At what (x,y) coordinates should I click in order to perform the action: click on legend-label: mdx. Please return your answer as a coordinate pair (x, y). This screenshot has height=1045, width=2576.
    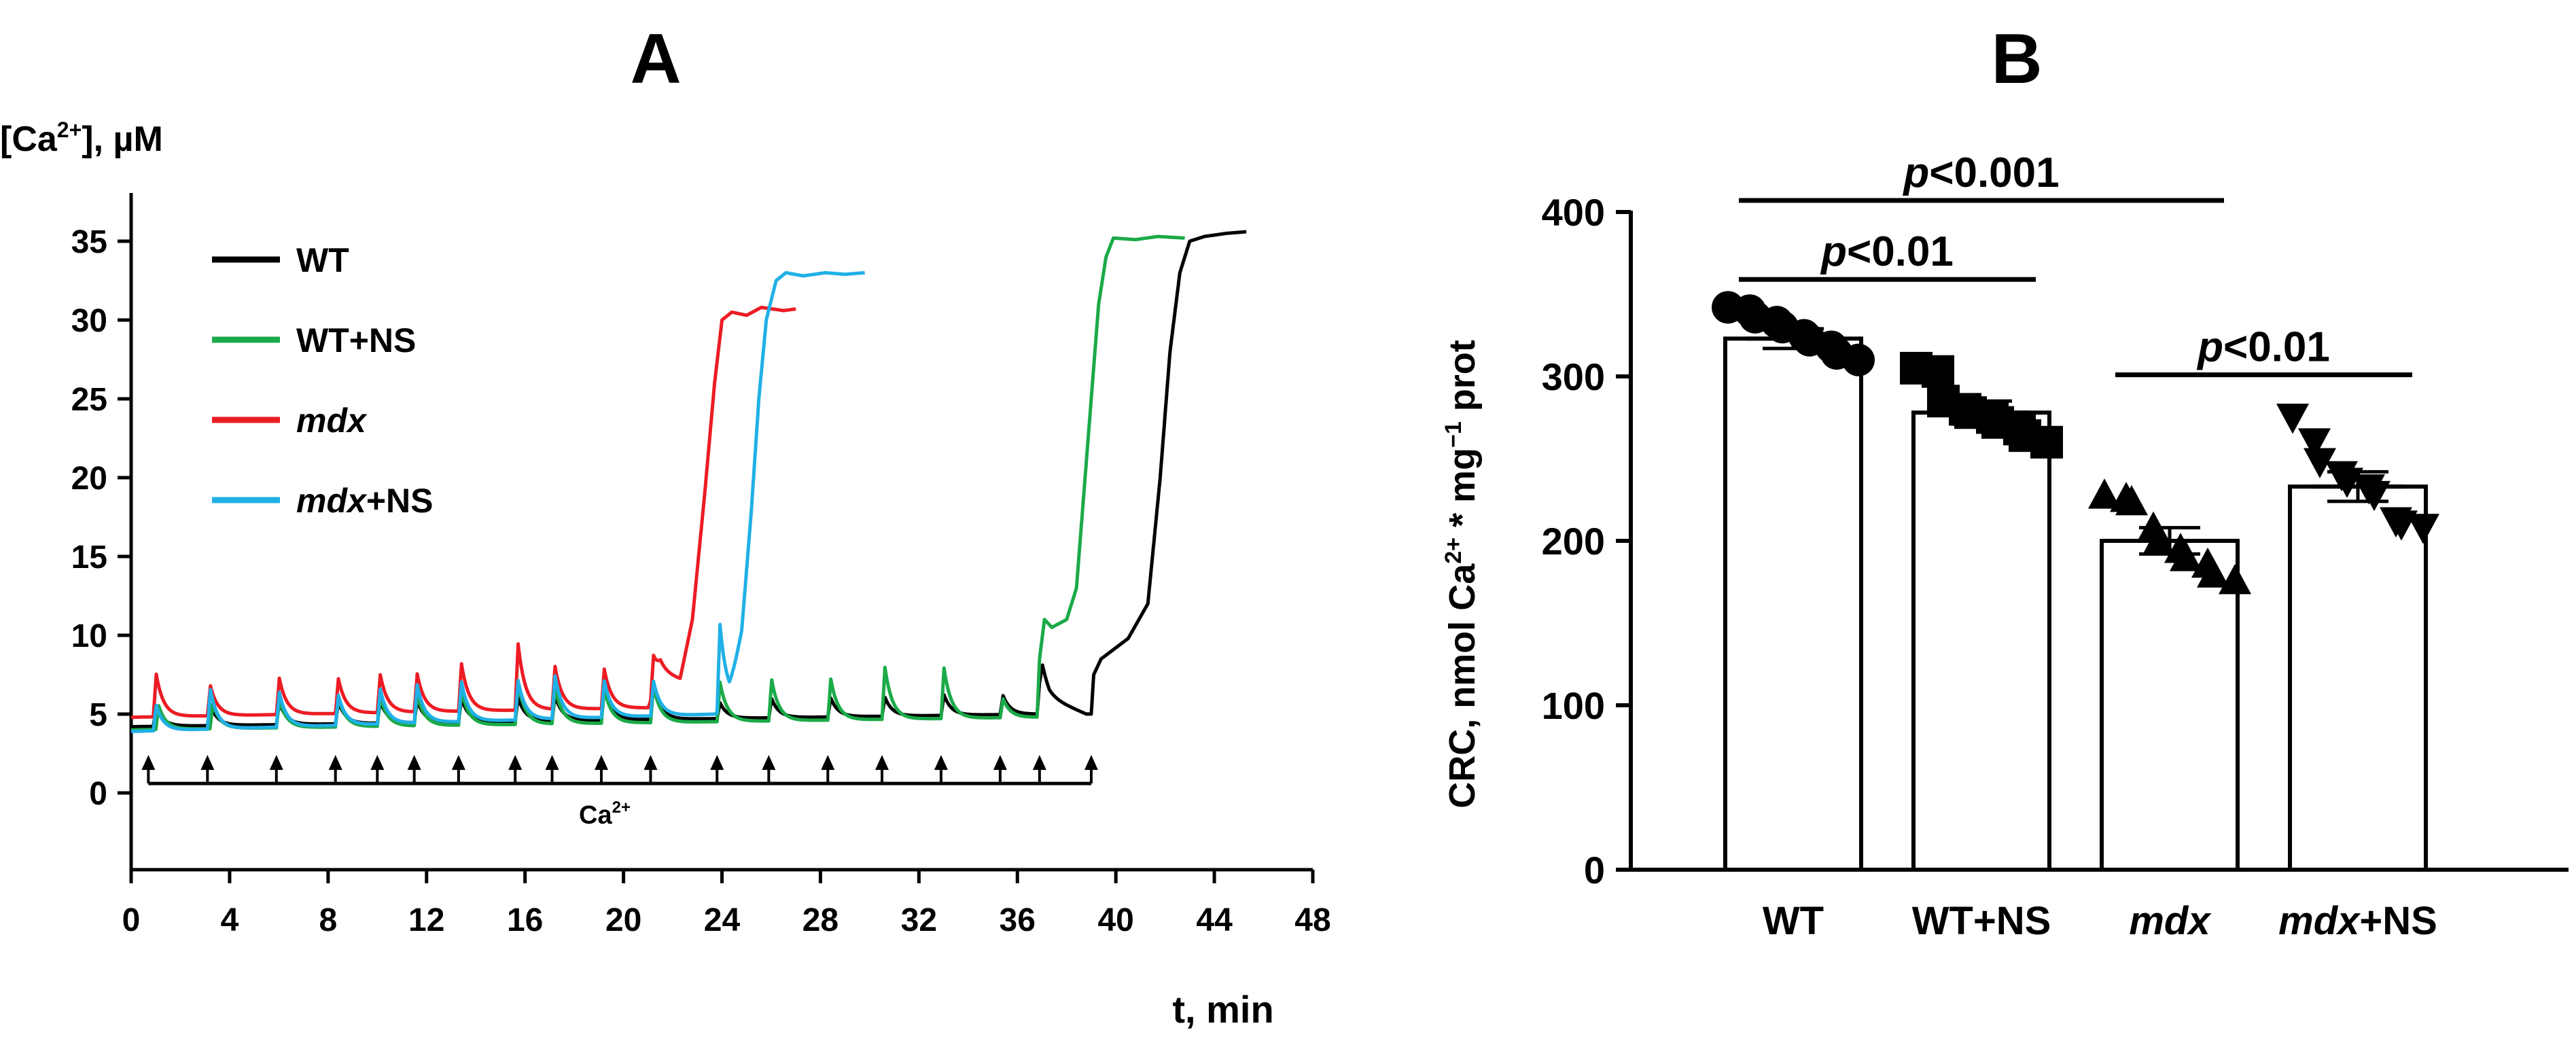
    Looking at the image, I should click on (332, 421).